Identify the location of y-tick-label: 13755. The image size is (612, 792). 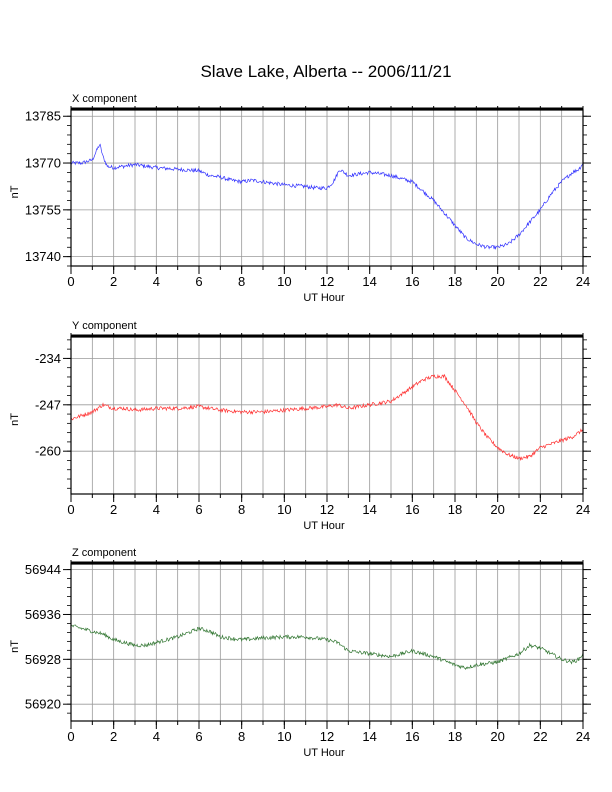
(43, 209).